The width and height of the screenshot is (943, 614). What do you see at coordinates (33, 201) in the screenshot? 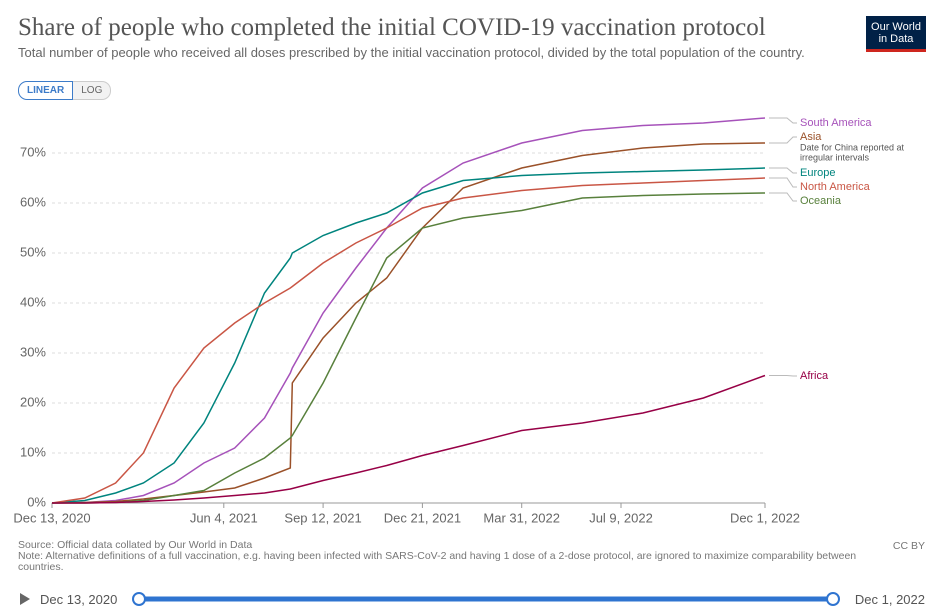
I see `y-tick-label: 60%` at bounding box center [33, 201].